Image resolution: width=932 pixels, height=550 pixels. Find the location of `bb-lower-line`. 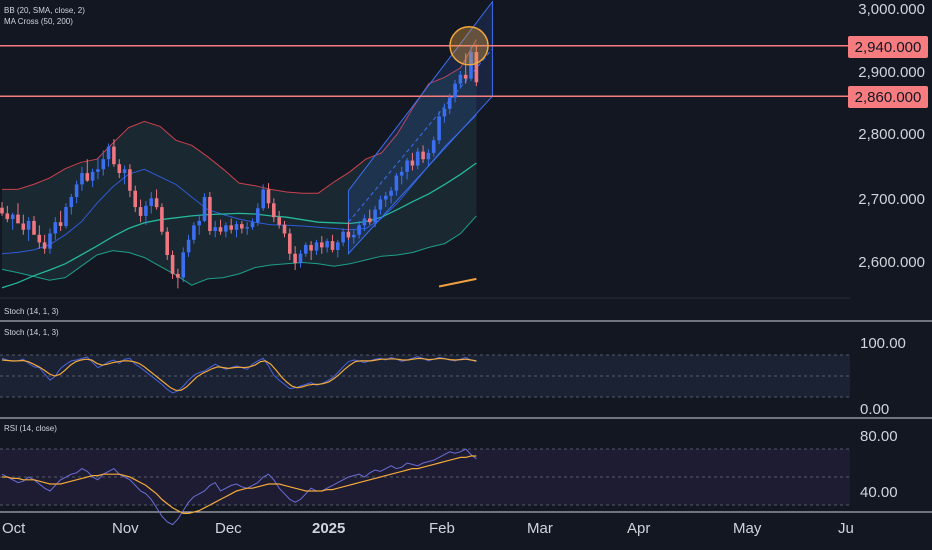

bb-lower-line is located at coordinates (239, 250).